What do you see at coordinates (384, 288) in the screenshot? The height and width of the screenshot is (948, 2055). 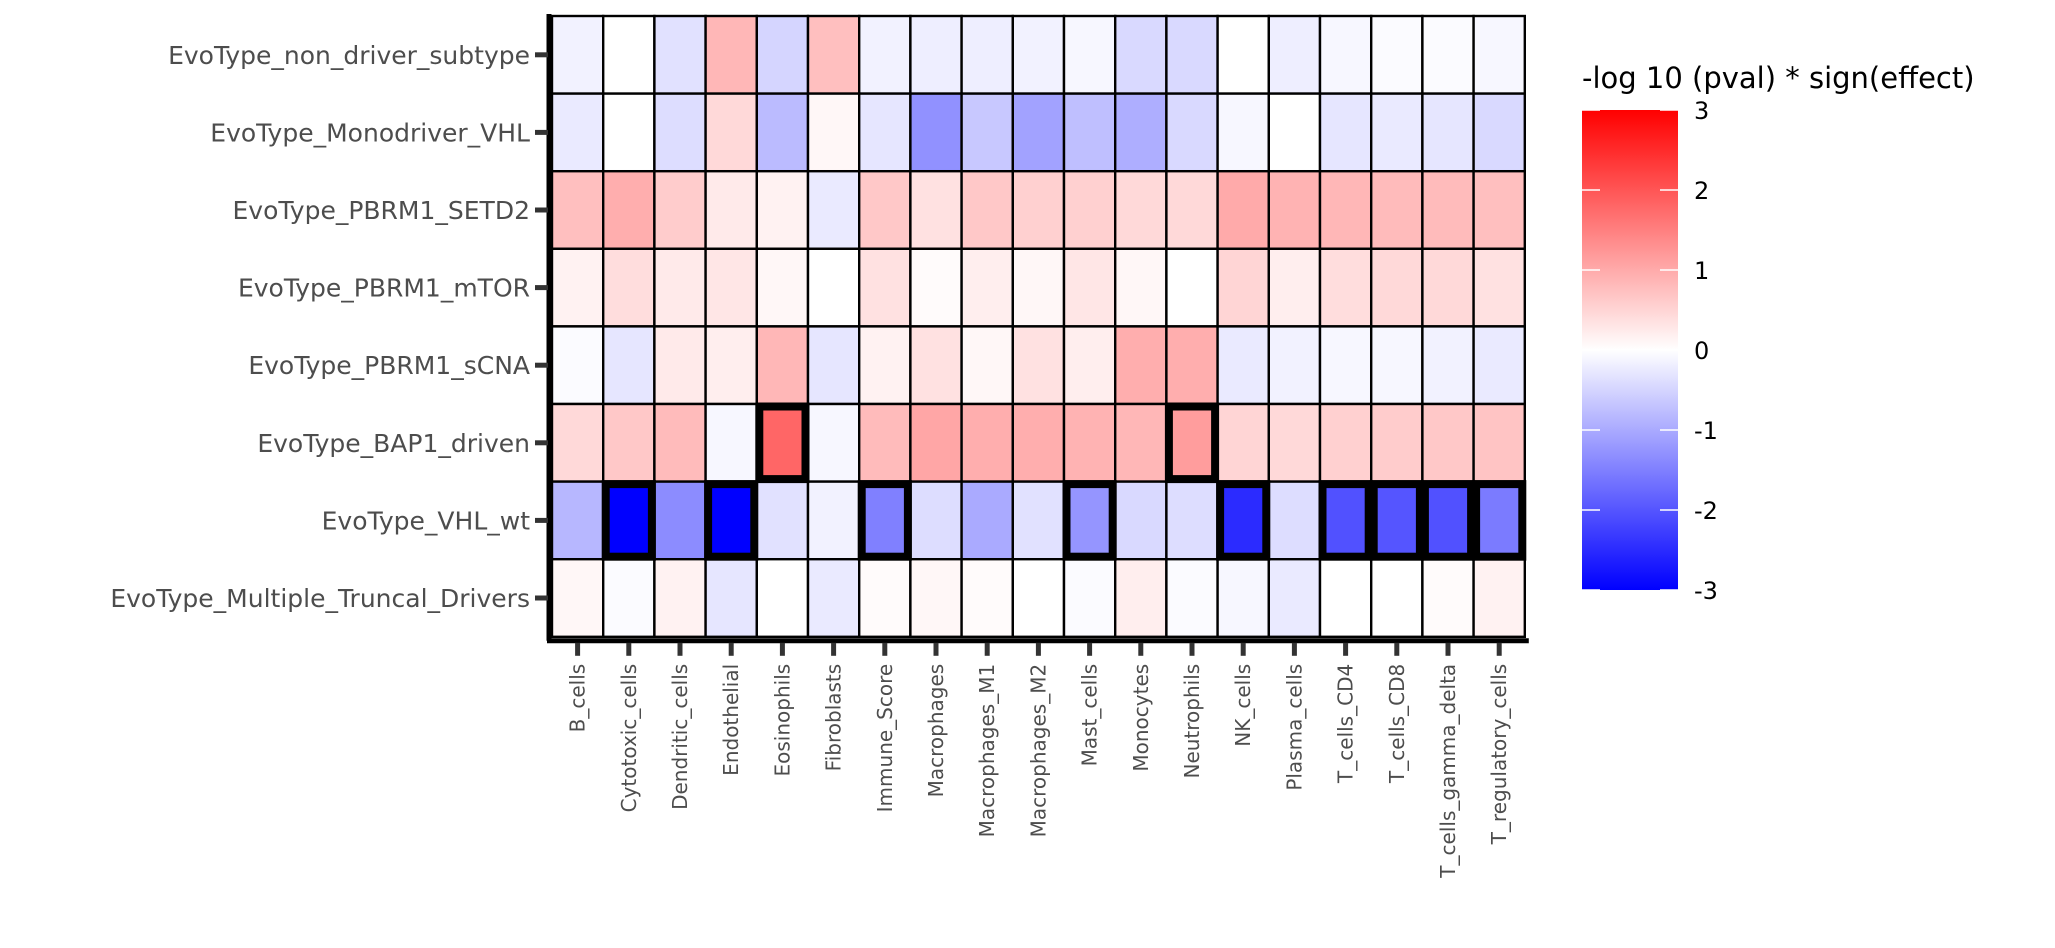 I see `y-tick-label: EvoType_PBRM1_mTOR` at bounding box center [384, 288].